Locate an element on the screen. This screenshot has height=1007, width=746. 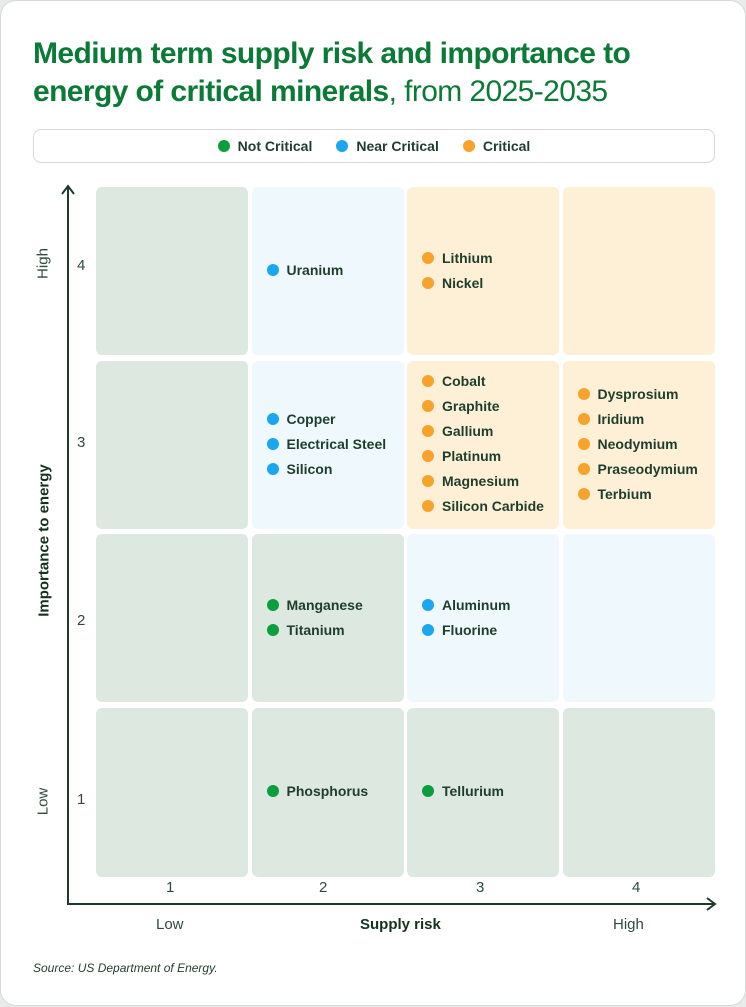
mineral-label: Cobalt is located at coordinates (464, 381).